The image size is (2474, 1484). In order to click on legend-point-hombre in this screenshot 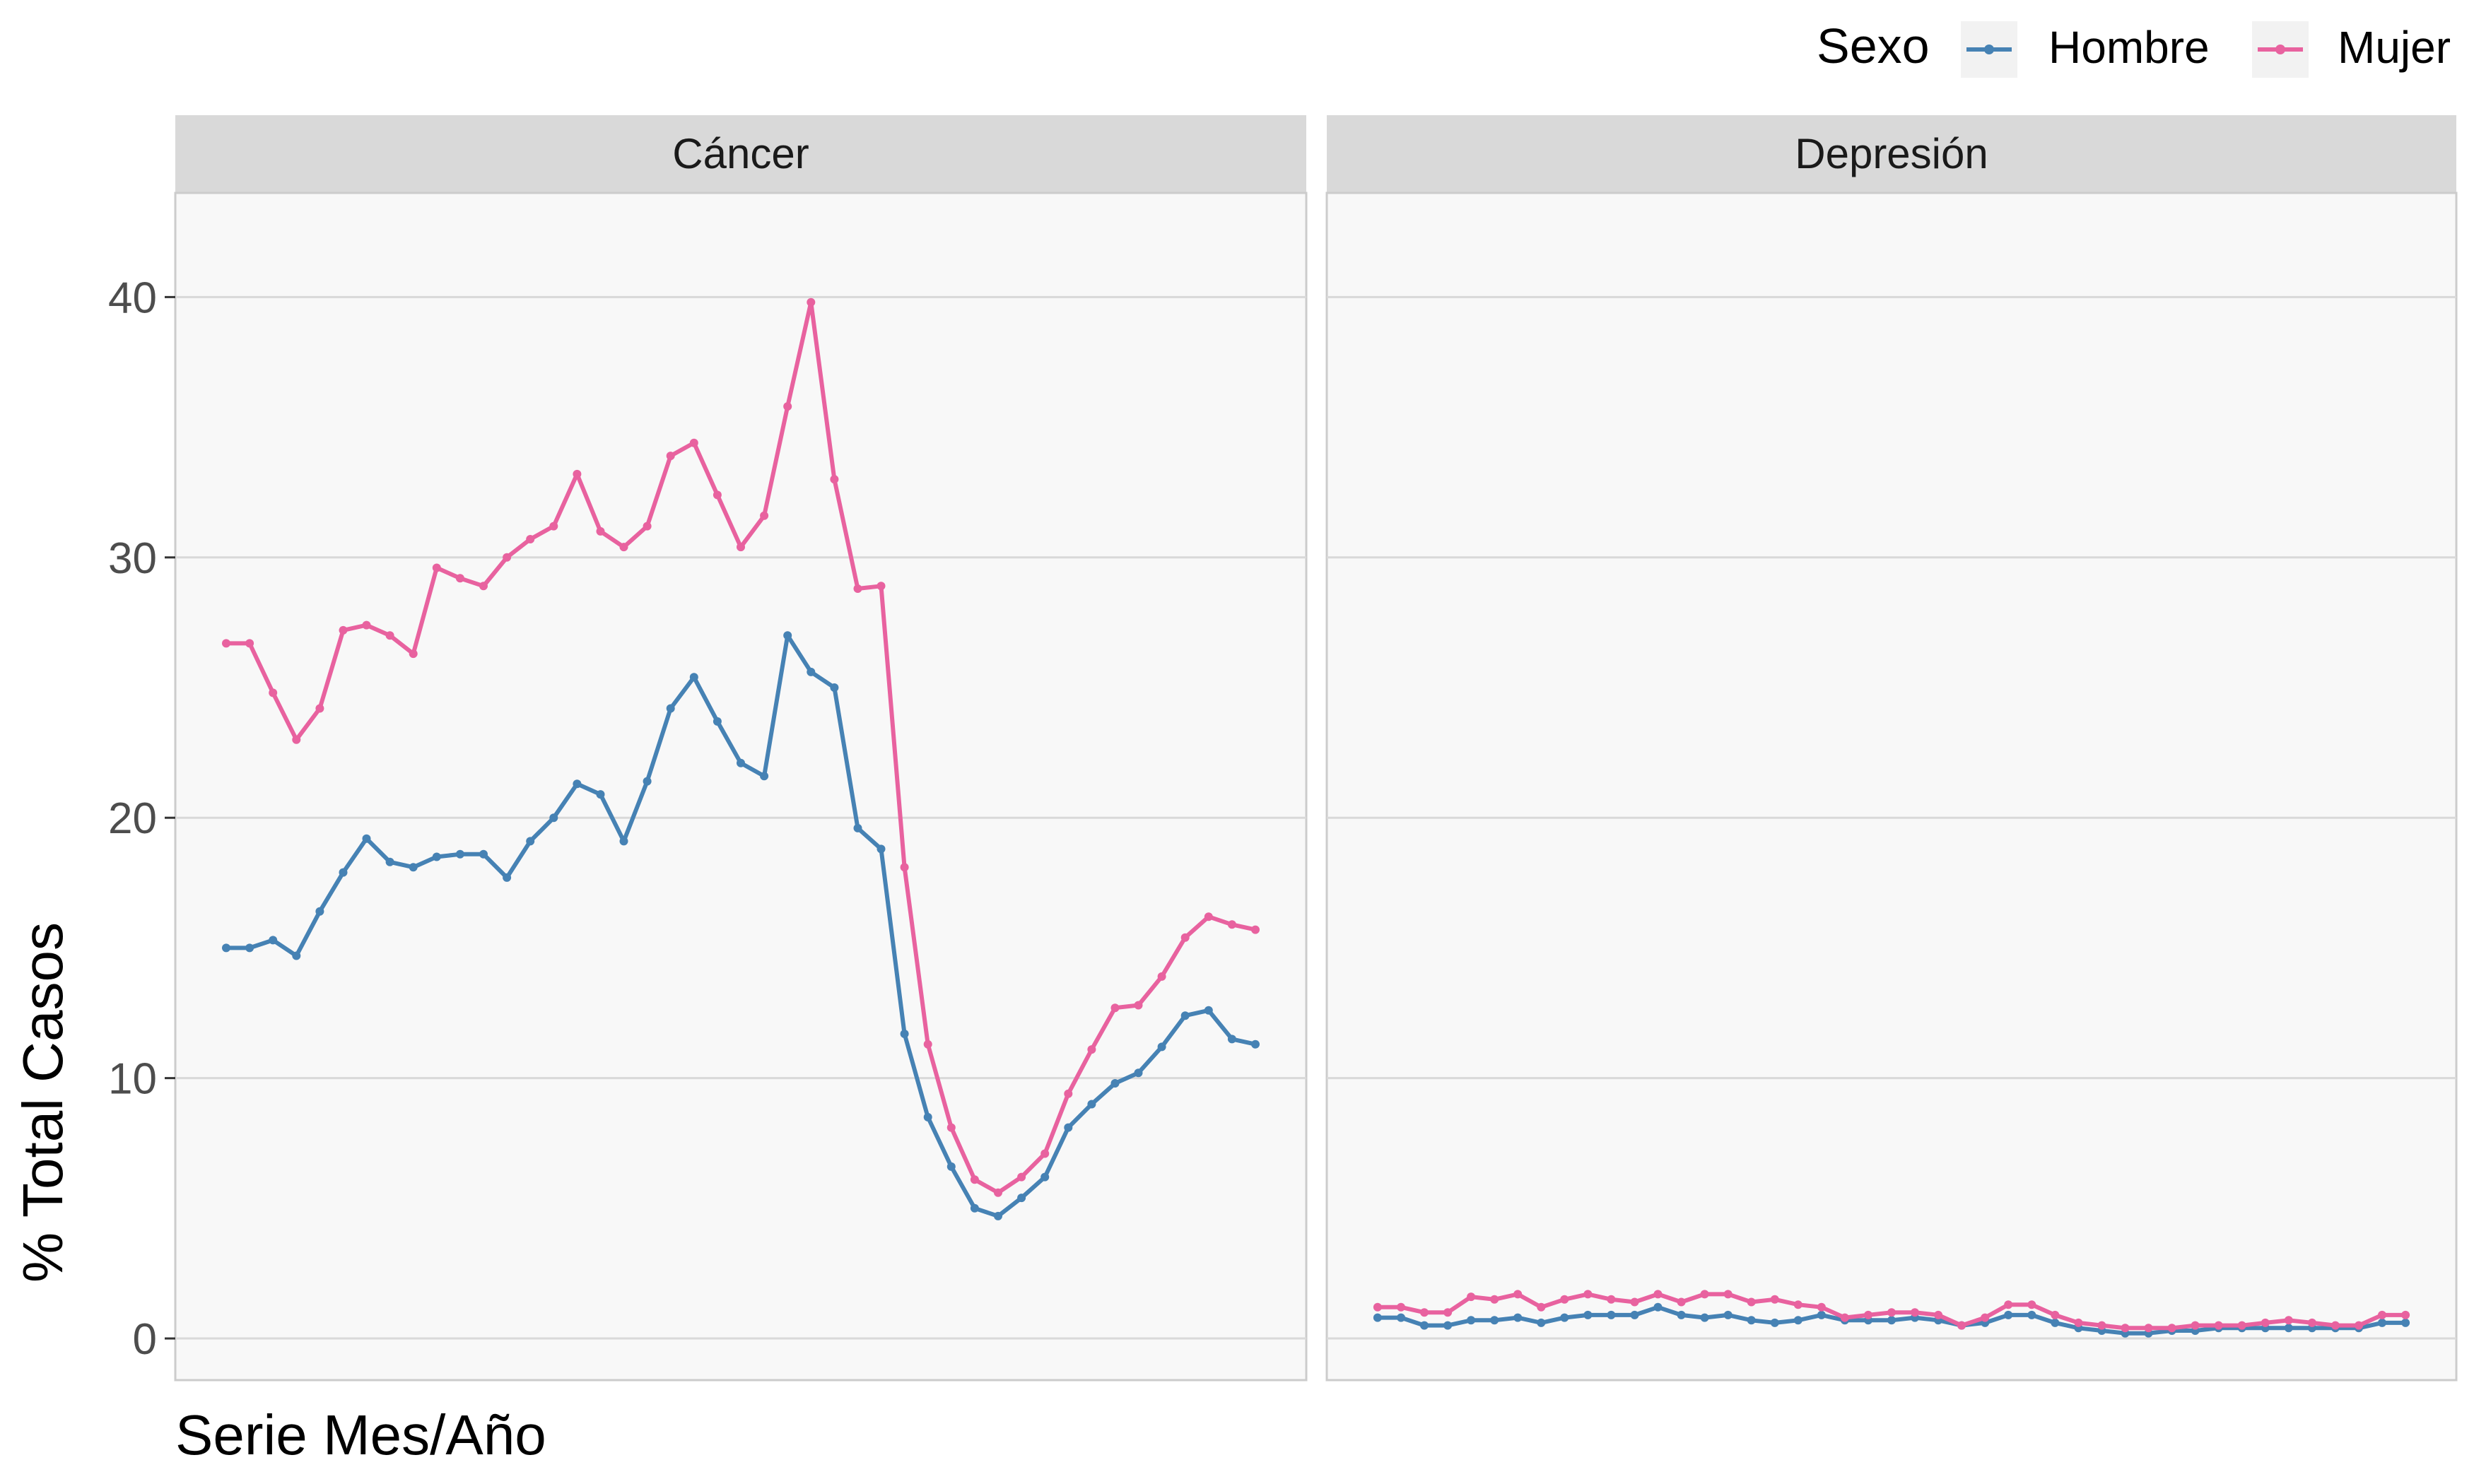, I will do `click(1989, 49)`.